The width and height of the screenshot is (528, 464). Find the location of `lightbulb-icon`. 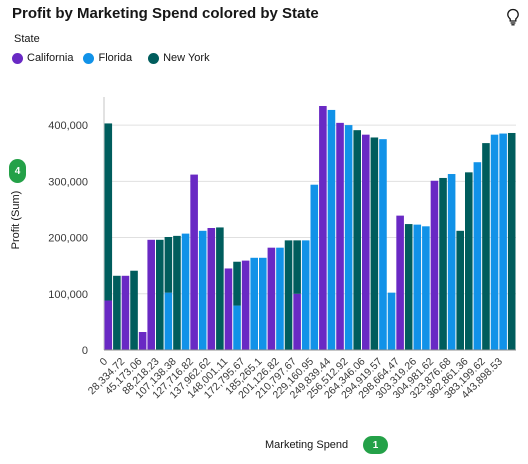

lightbulb-icon is located at coordinates (513, 17).